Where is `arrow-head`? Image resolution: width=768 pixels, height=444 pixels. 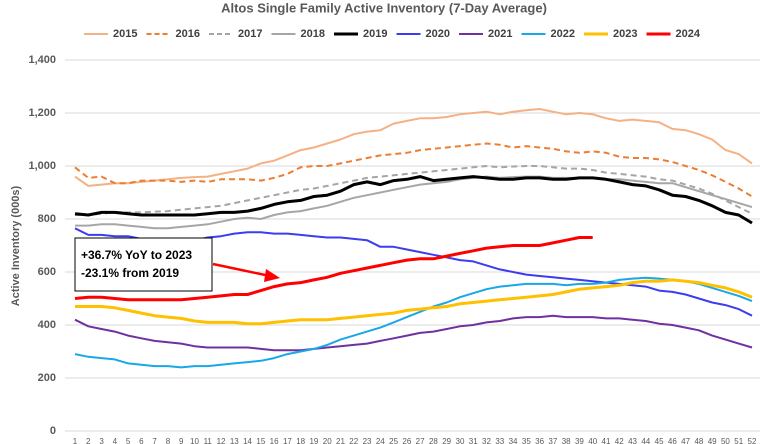 arrow-head is located at coordinates (272, 275).